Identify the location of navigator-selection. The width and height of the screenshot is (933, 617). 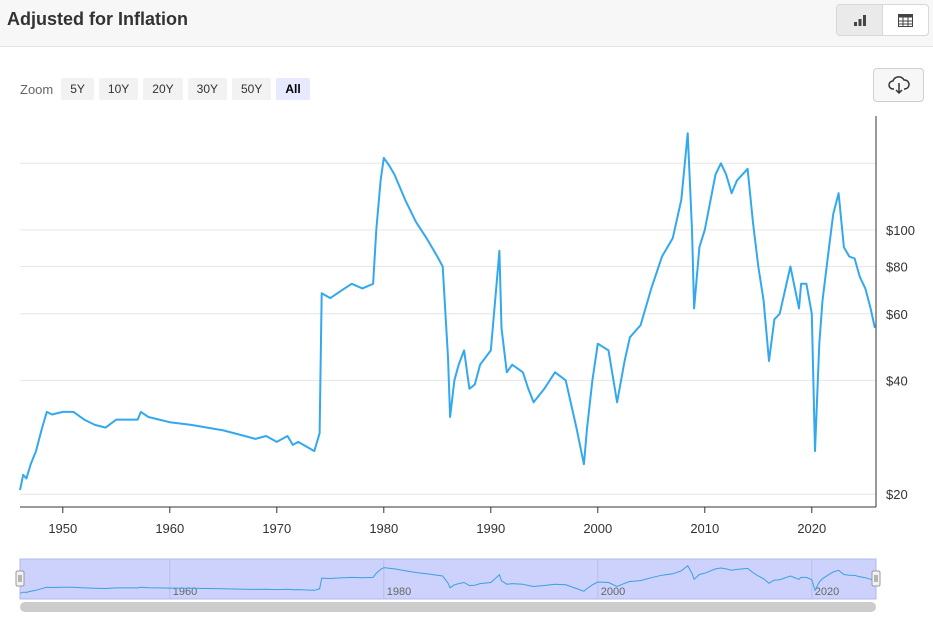
(448, 579).